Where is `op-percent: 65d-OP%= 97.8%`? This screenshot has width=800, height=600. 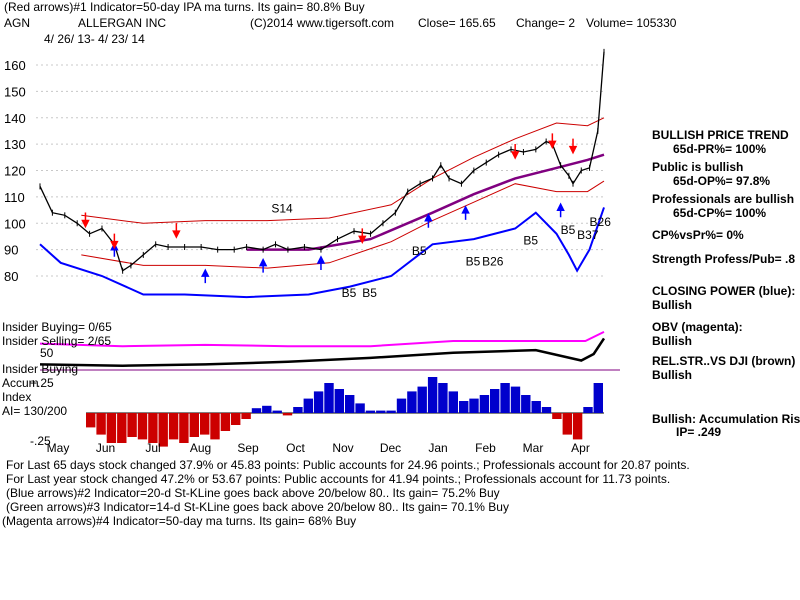
op-percent: 65d-OP%= 97.8% is located at coordinates (722, 181).